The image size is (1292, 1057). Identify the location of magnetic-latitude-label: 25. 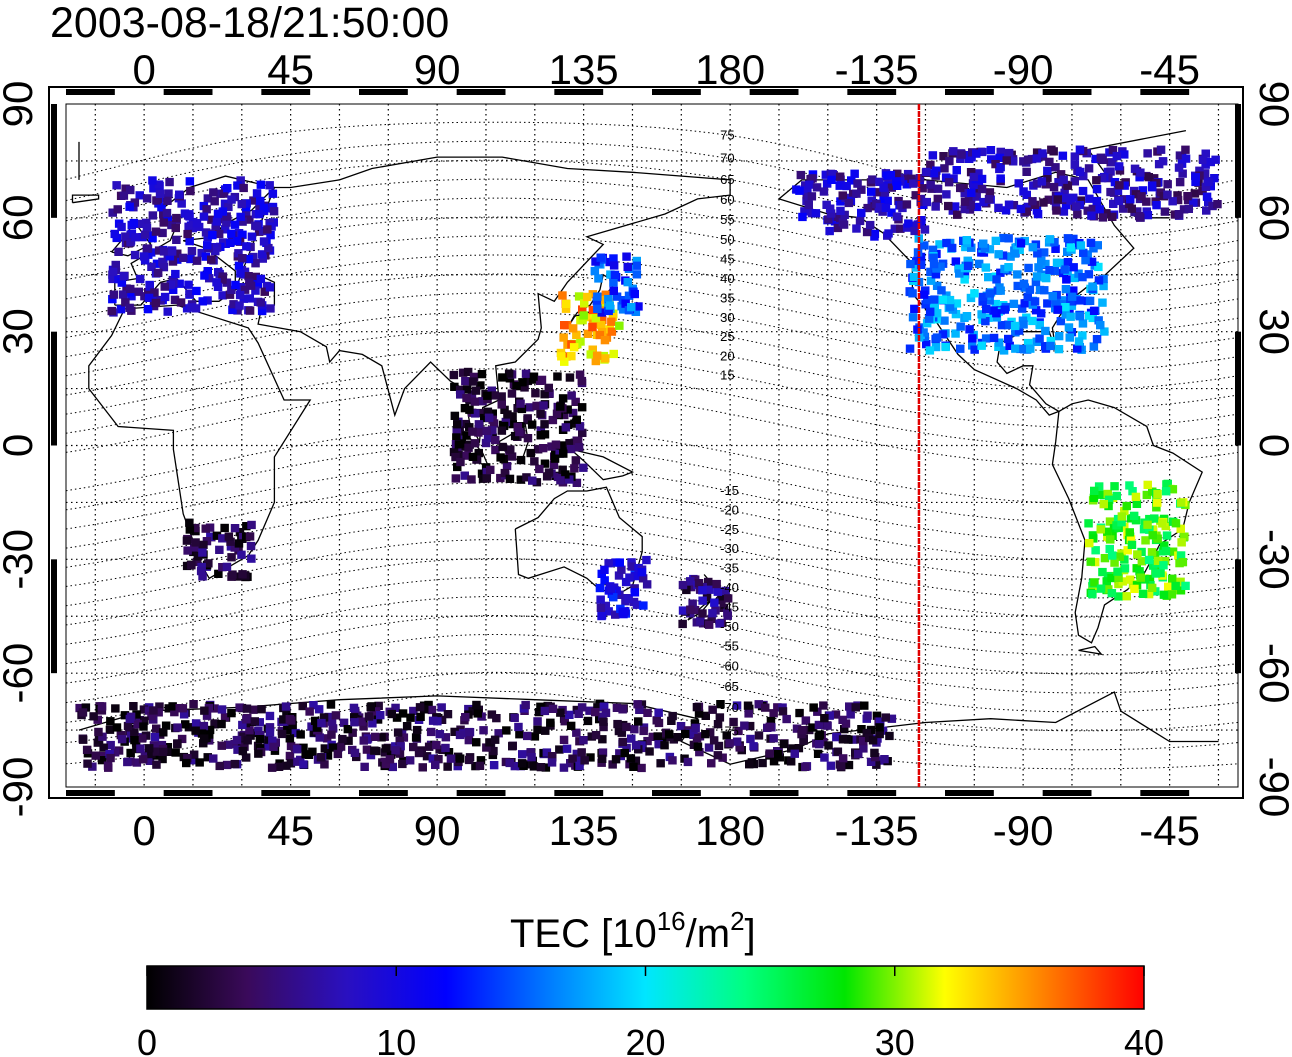
(727, 336).